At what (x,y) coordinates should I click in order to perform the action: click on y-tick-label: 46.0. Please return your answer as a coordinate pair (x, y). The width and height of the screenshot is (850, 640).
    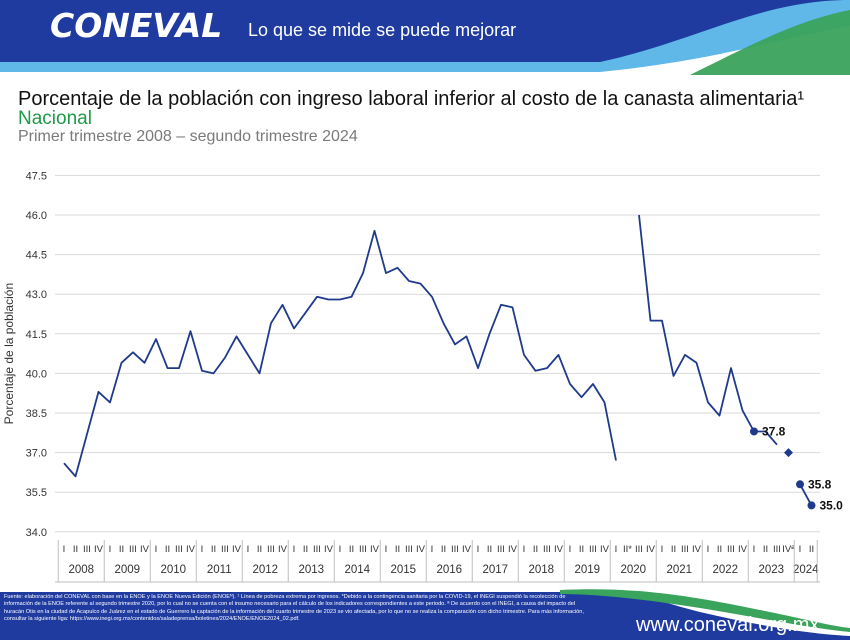
    Looking at the image, I should click on (36, 216).